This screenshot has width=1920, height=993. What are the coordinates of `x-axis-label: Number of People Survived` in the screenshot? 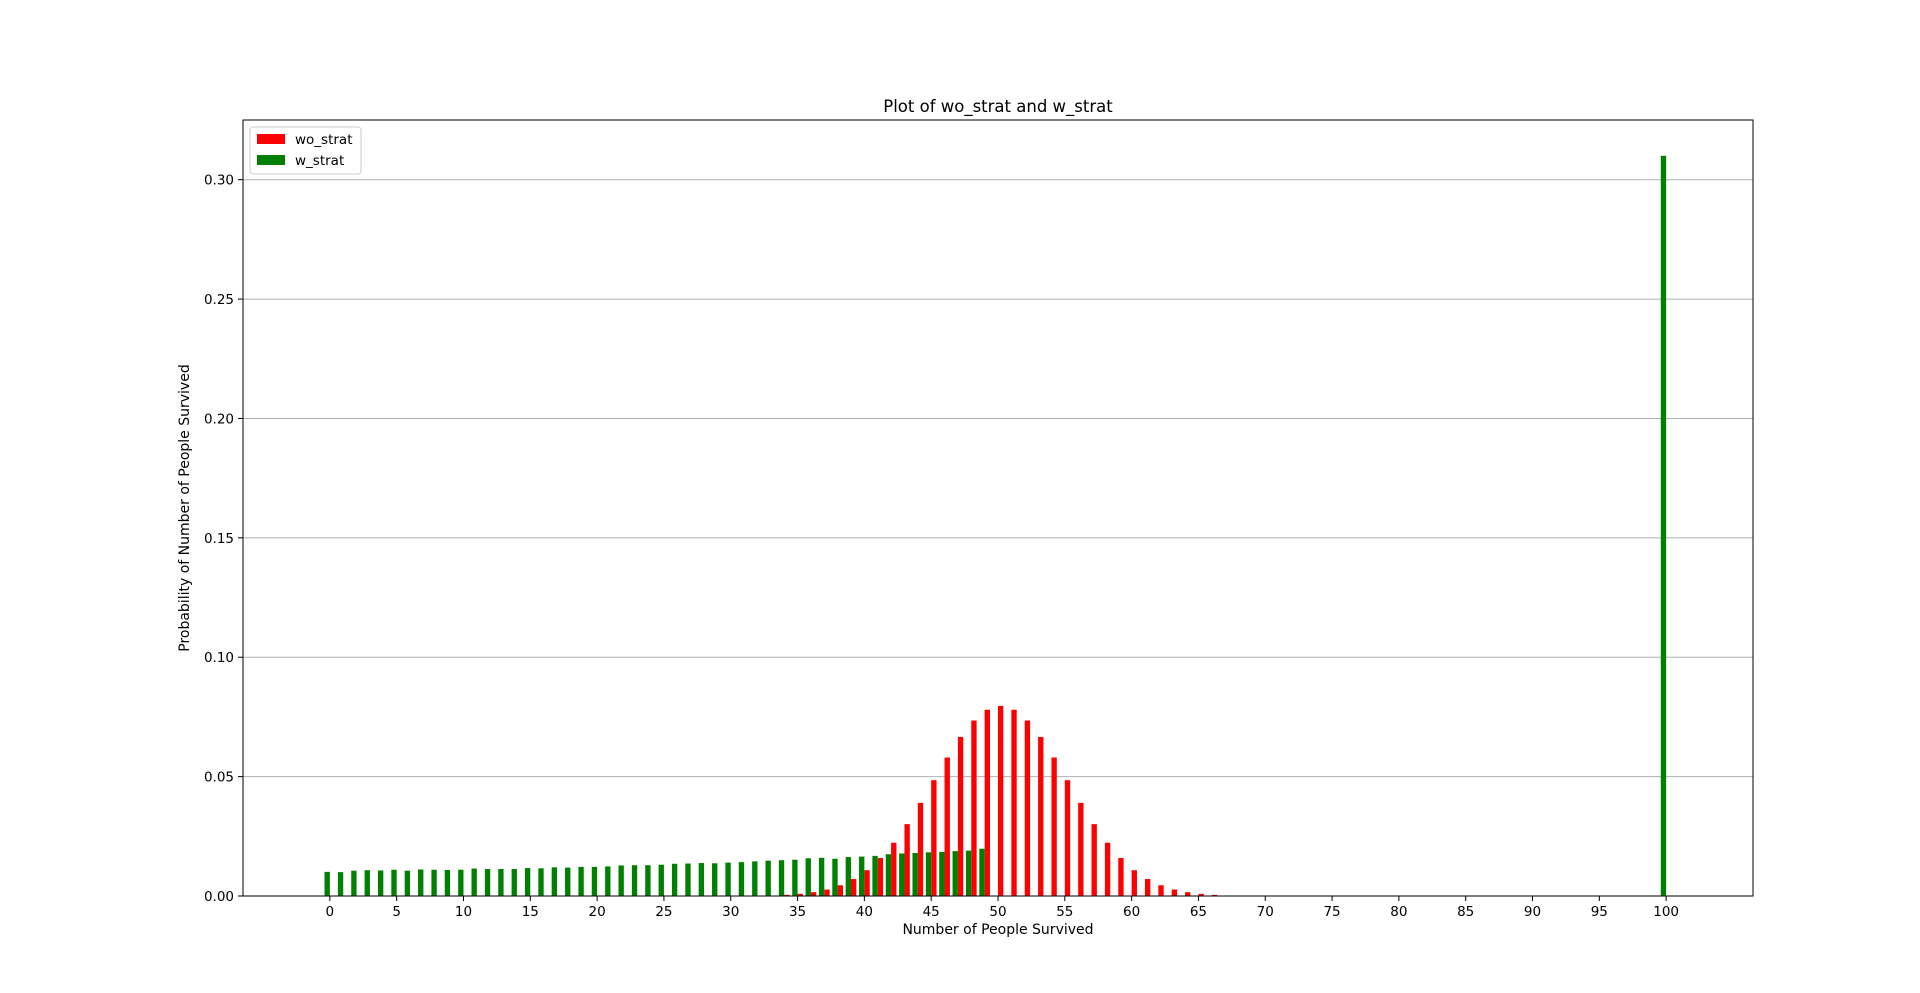 It's located at (997, 930).